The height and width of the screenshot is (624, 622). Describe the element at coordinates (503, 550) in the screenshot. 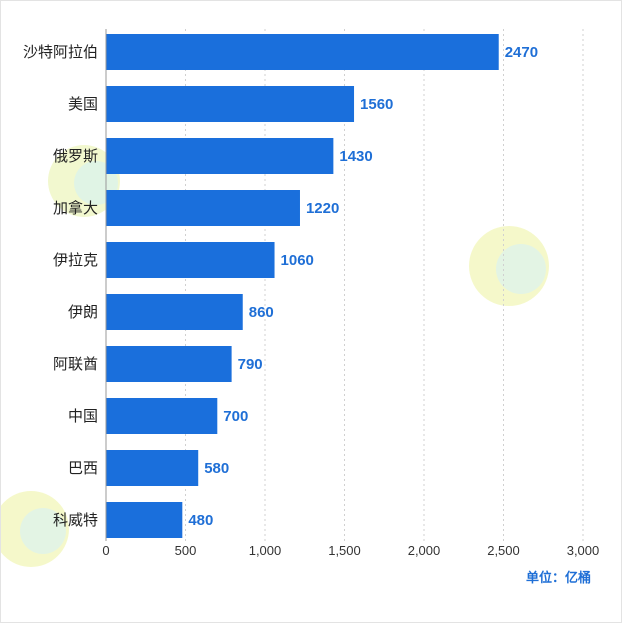

I see `x-tick-label: 2,500` at that location.